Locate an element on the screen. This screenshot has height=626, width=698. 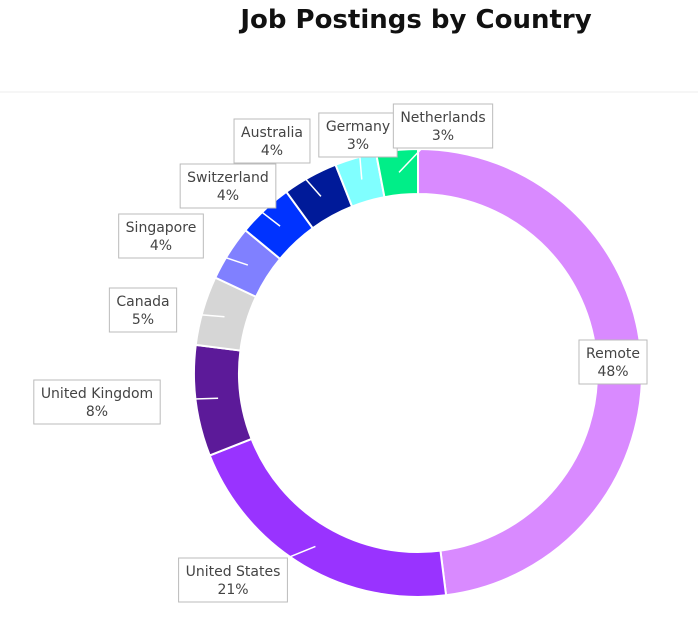
label-value: 5% is located at coordinates (143, 320).